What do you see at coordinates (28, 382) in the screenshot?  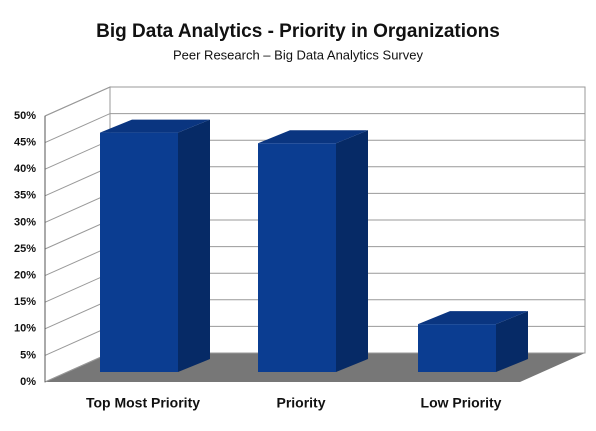 I see `y-tick-label: 0%` at bounding box center [28, 382].